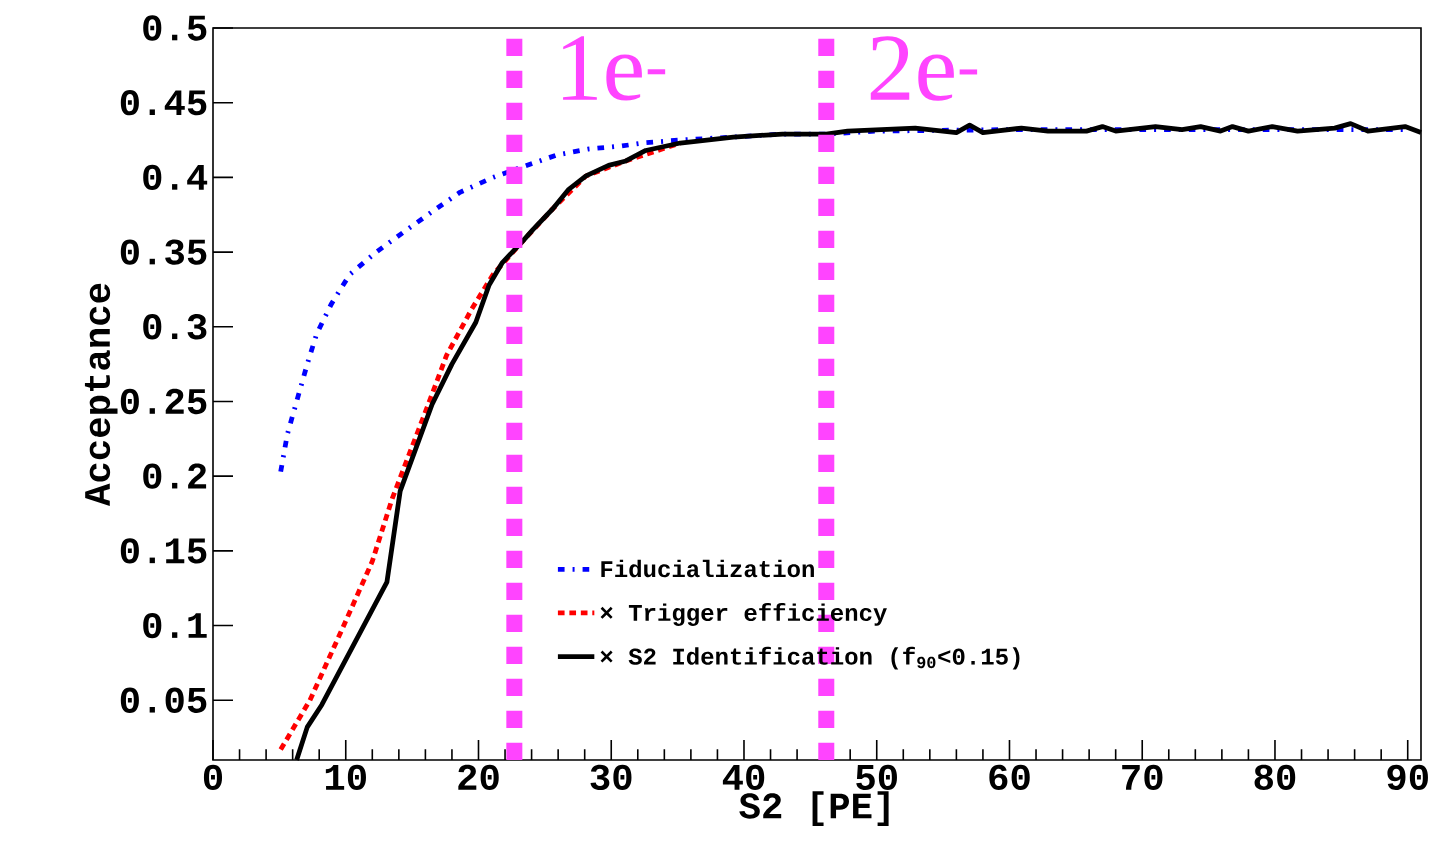  What do you see at coordinates (163, 401) in the screenshot?
I see `y-tick-label: 0.25` at bounding box center [163, 401].